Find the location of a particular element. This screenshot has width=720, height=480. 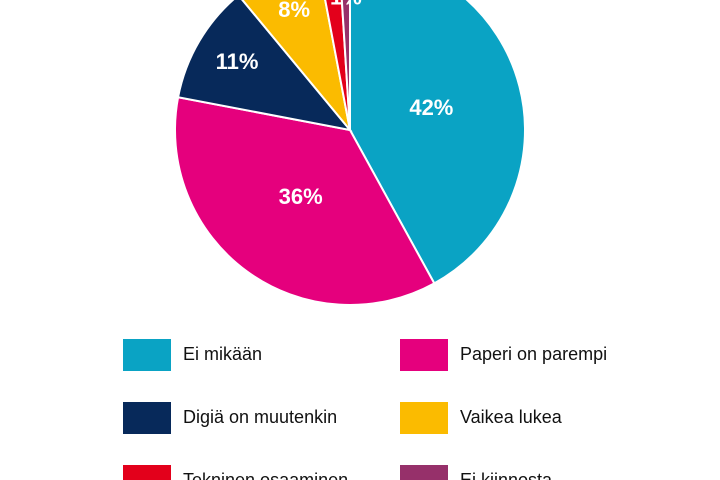

value-label: 42% is located at coordinates (431, 107).